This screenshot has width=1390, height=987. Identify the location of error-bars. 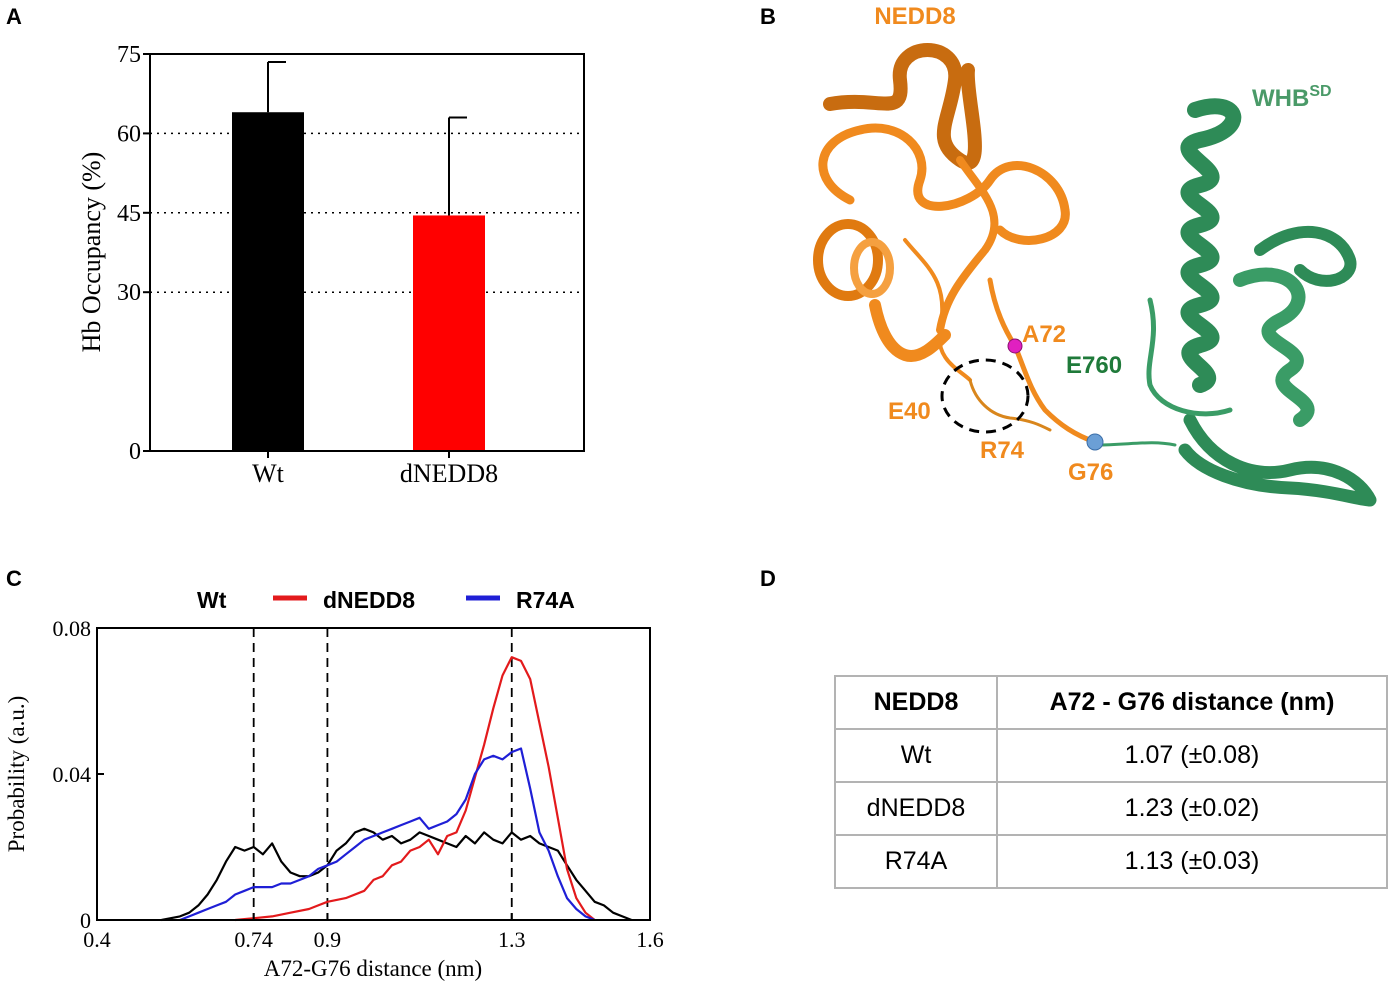
(367, 138).